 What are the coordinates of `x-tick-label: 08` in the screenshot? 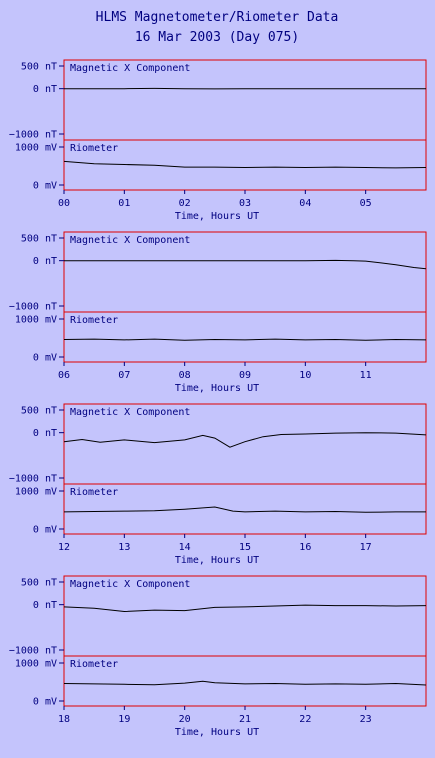 It's located at (185, 375).